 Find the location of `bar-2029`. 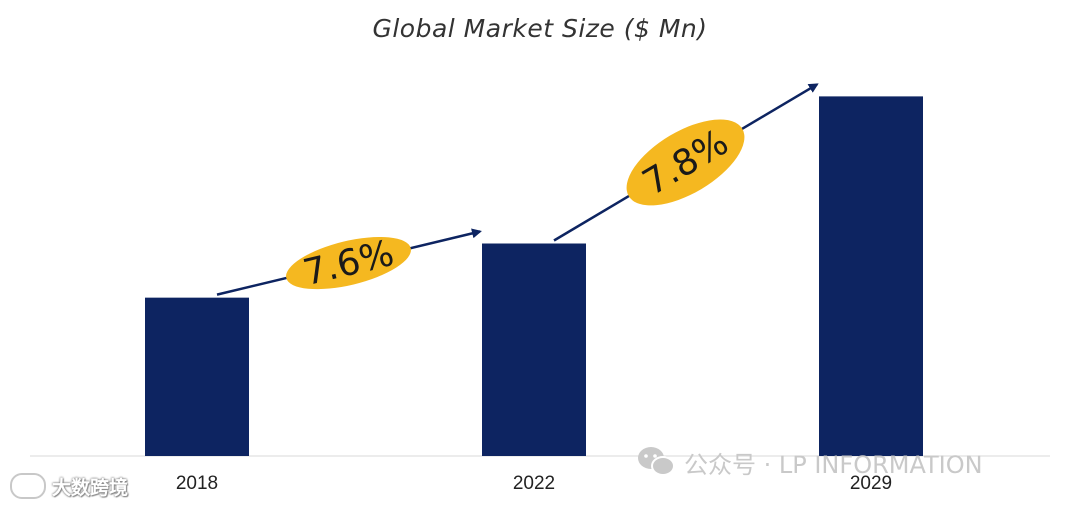

bar-2029 is located at coordinates (871, 276).